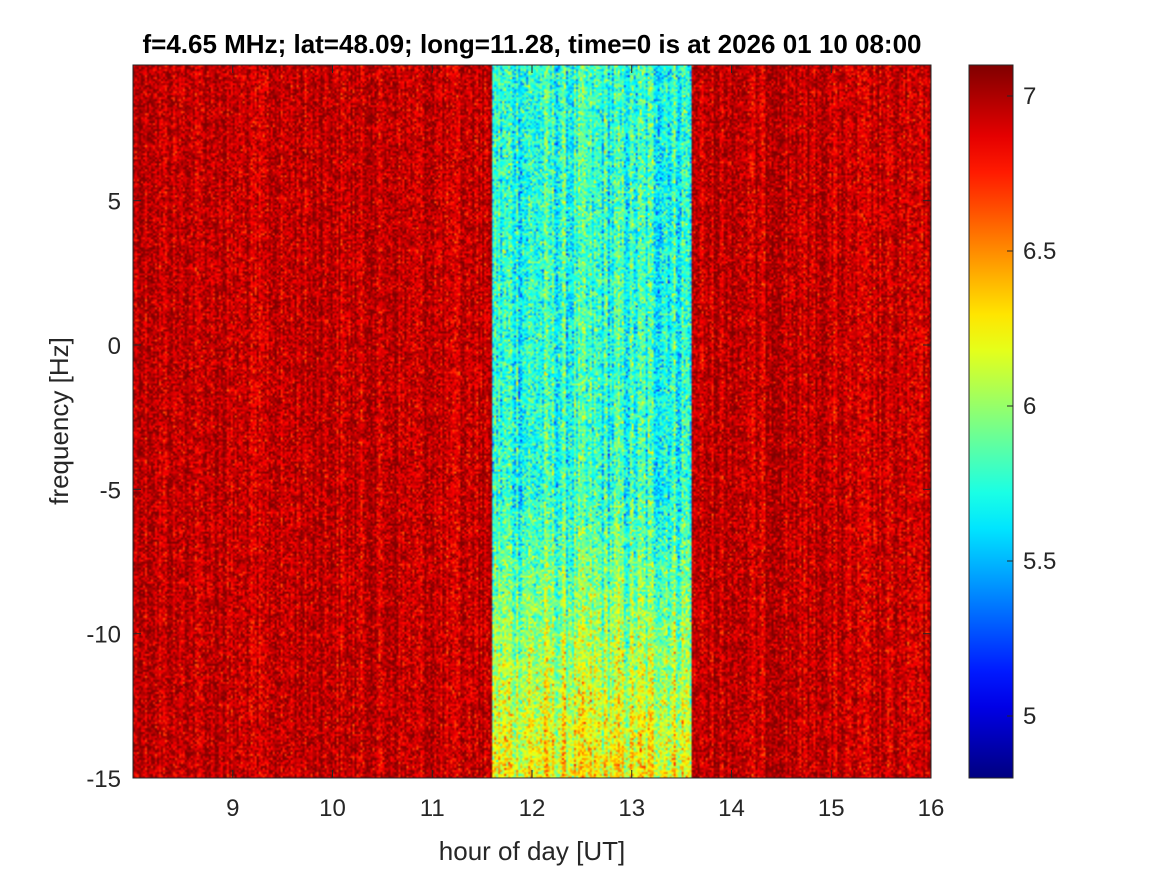 The image size is (1167, 875). What do you see at coordinates (631, 808) in the screenshot?
I see `x-tick-label: 13` at bounding box center [631, 808].